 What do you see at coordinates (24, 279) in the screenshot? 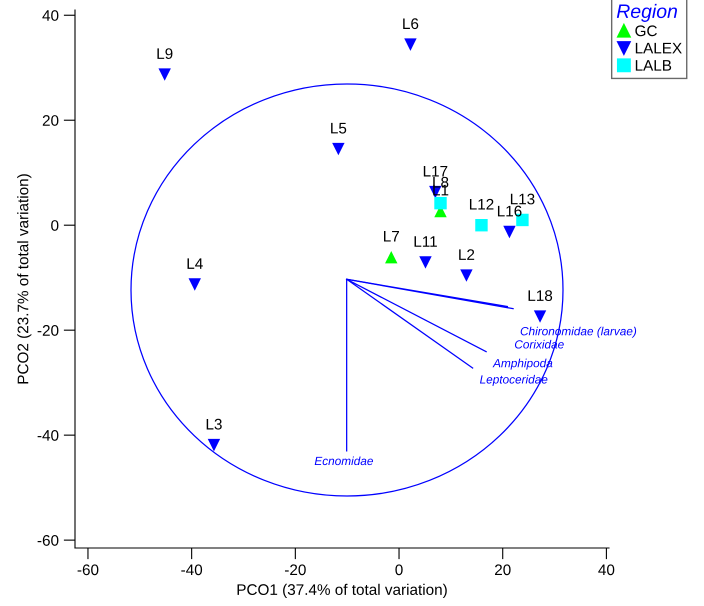
I see `y-axis-title: PCO2 (23.7% of total variation)` at bounding box center [24, 279].